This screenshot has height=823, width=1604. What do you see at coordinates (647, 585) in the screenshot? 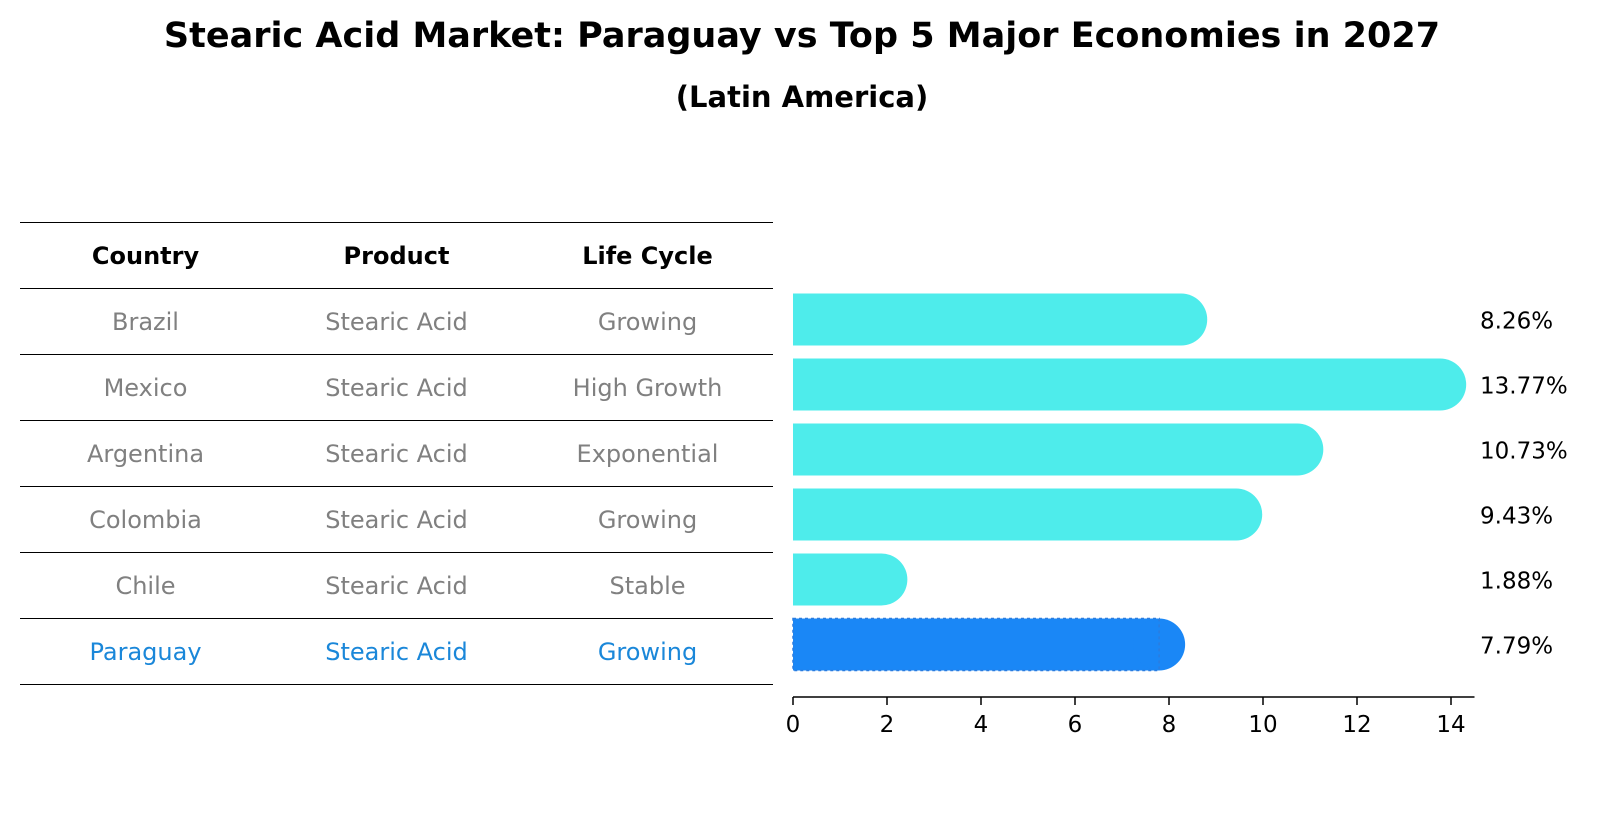
I see `cell-life-cycle: Stable` at bounding box center [647, 585].